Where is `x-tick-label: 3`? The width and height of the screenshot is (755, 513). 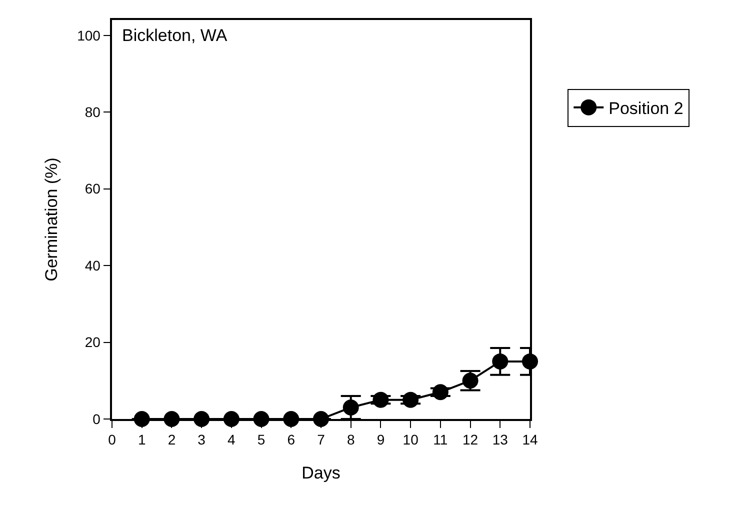 x-tick-label: 3 is located at coordinates (202, 440).